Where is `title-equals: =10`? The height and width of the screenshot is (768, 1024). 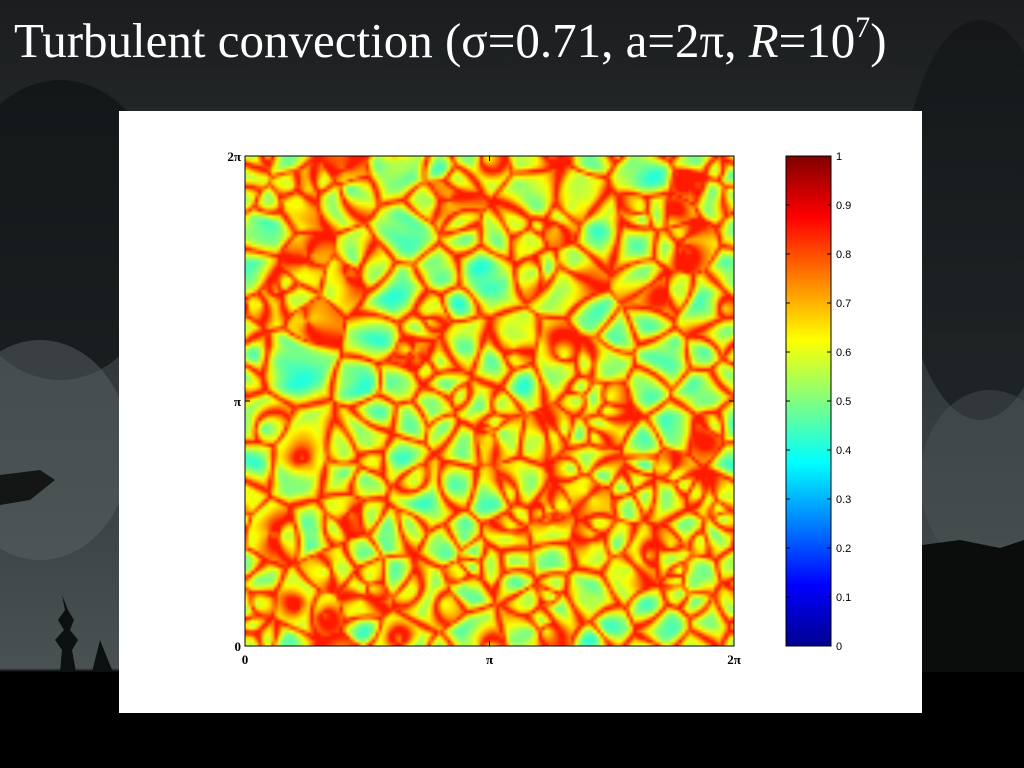
title-equals: =10 is located at coordinates (817, 40).